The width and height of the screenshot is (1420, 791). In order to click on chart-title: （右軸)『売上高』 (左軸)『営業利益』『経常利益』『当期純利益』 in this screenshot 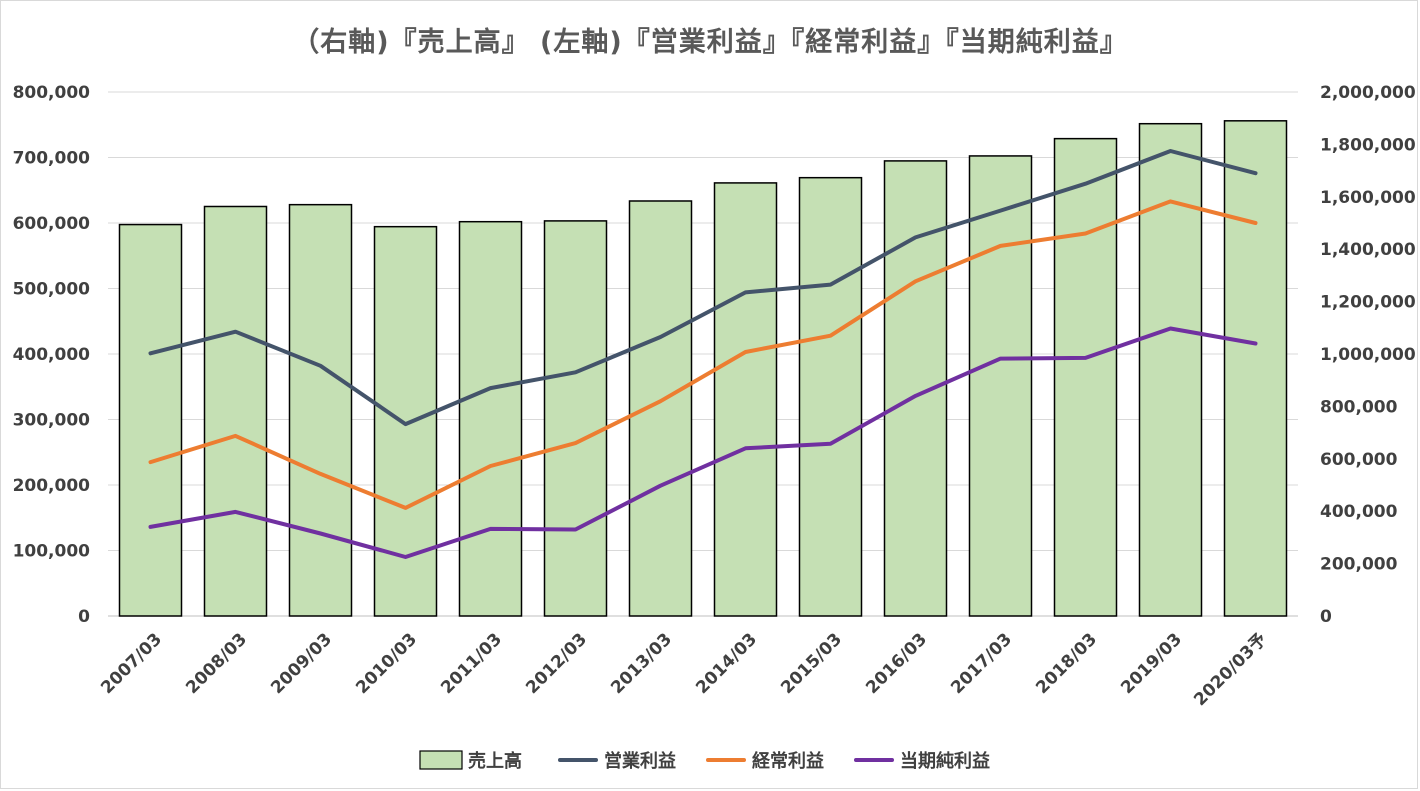, I will do `click(710, 42)`.